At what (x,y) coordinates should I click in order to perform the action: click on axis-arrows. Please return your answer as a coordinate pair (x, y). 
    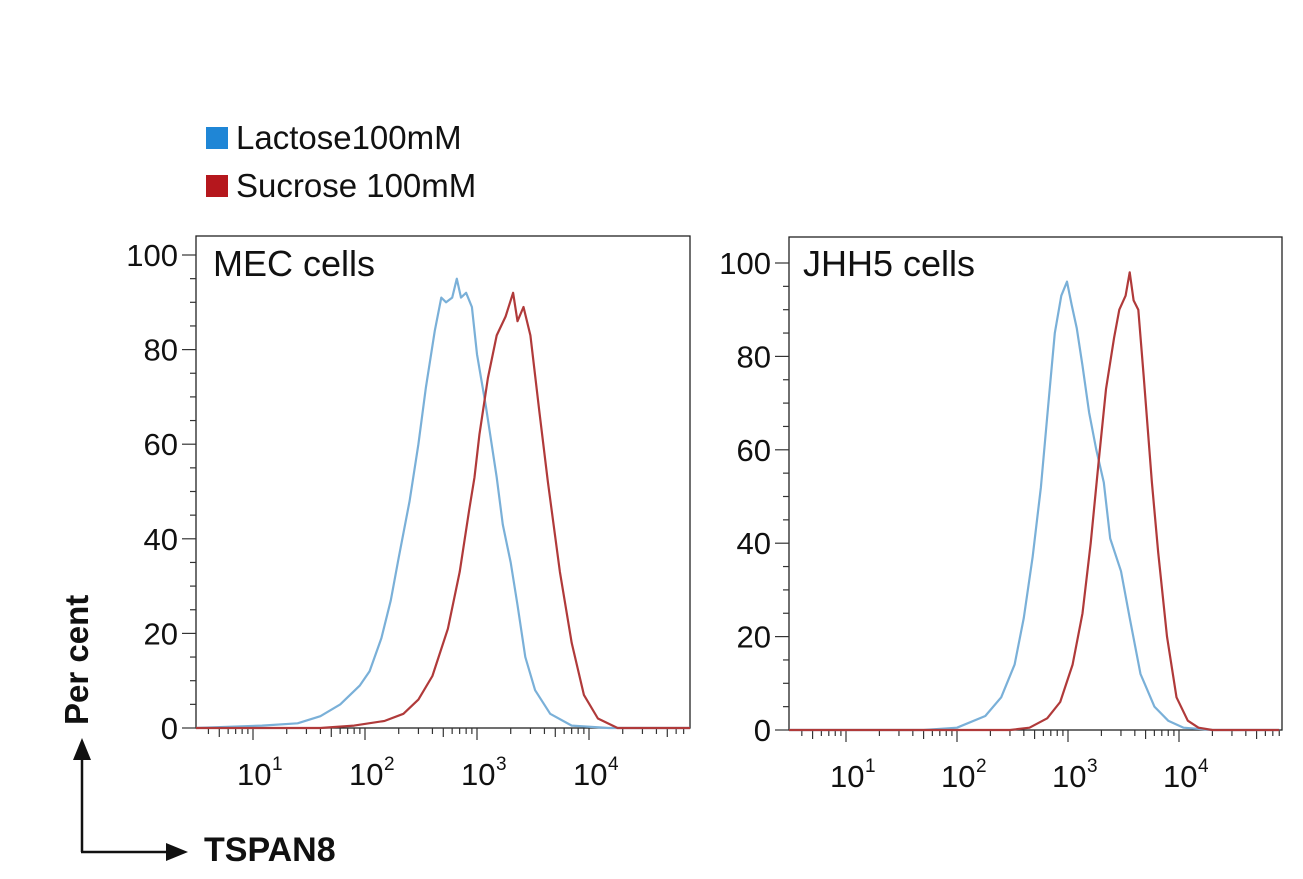
    Looking at the image, I should click on (130, 799).